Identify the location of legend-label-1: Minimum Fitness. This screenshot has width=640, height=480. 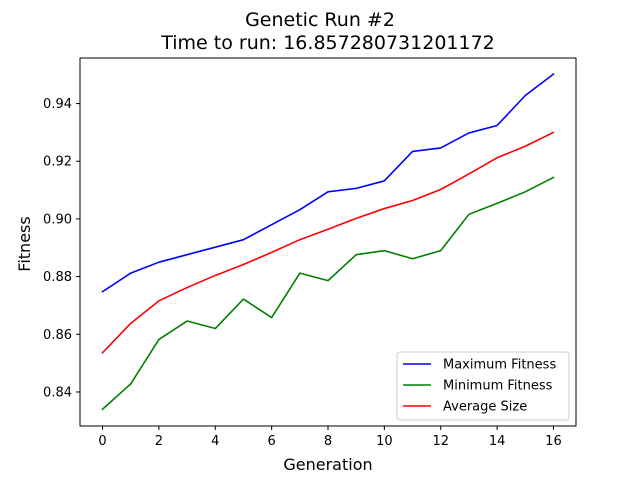
(498, 386).